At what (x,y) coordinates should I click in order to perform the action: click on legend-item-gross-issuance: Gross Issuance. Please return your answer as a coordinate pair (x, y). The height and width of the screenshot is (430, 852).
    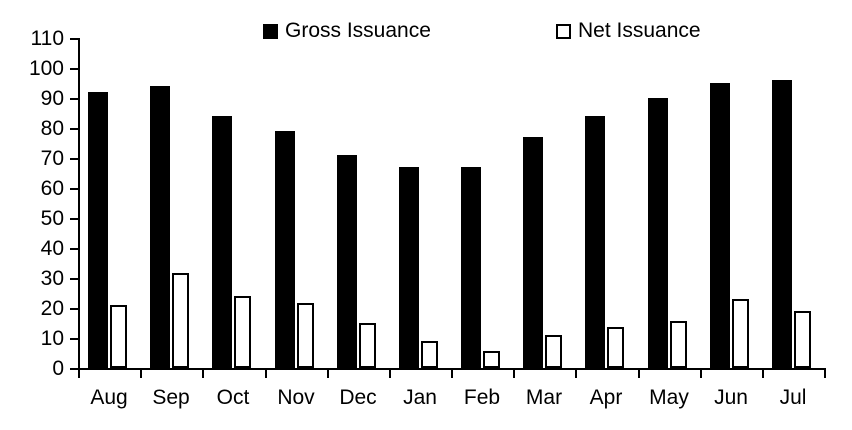
    Looking at the image, I should click on (347, 31).